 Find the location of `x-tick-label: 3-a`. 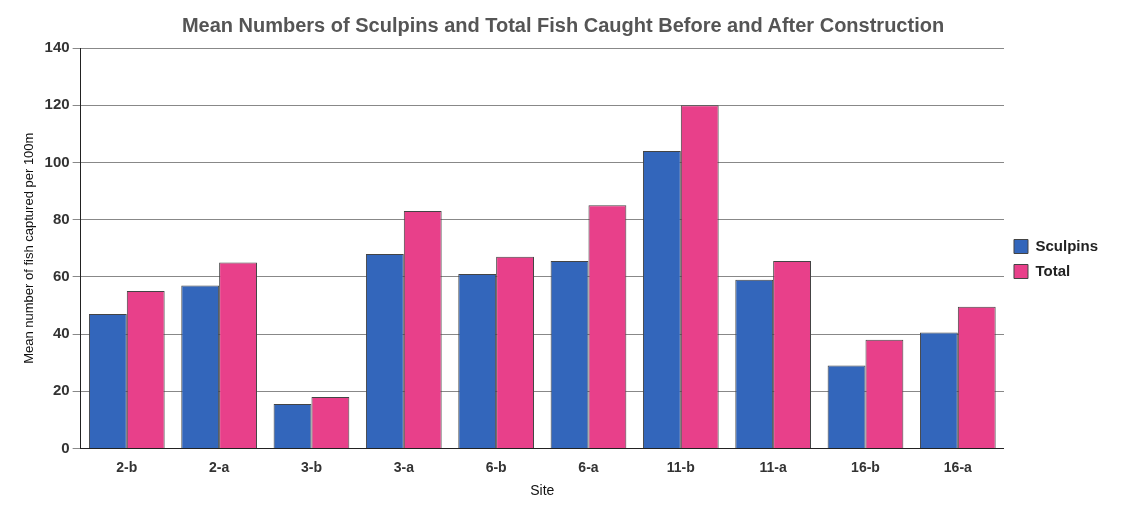

x-tick-label: 3-a is located at coordinates (404, 466).